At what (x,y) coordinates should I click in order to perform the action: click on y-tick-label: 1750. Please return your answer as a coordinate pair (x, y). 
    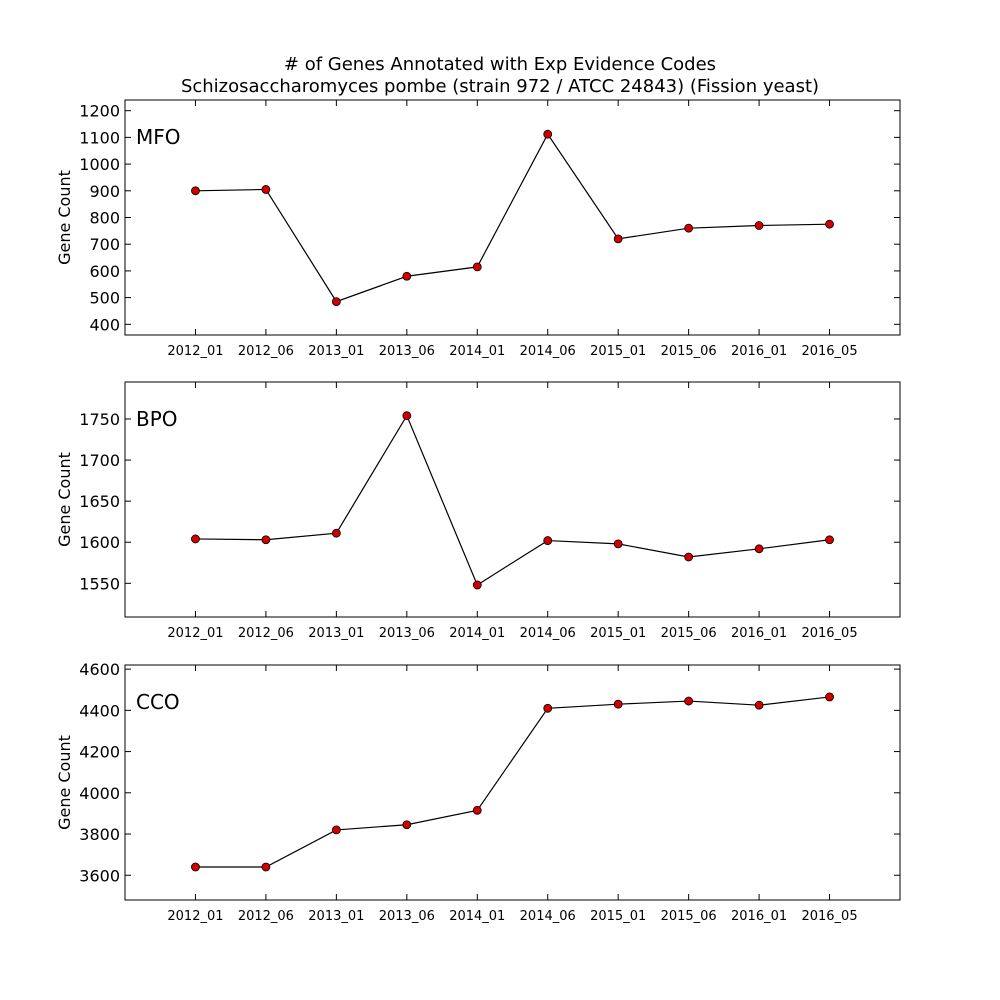
    Looking at the image, I should click on (99, 419).